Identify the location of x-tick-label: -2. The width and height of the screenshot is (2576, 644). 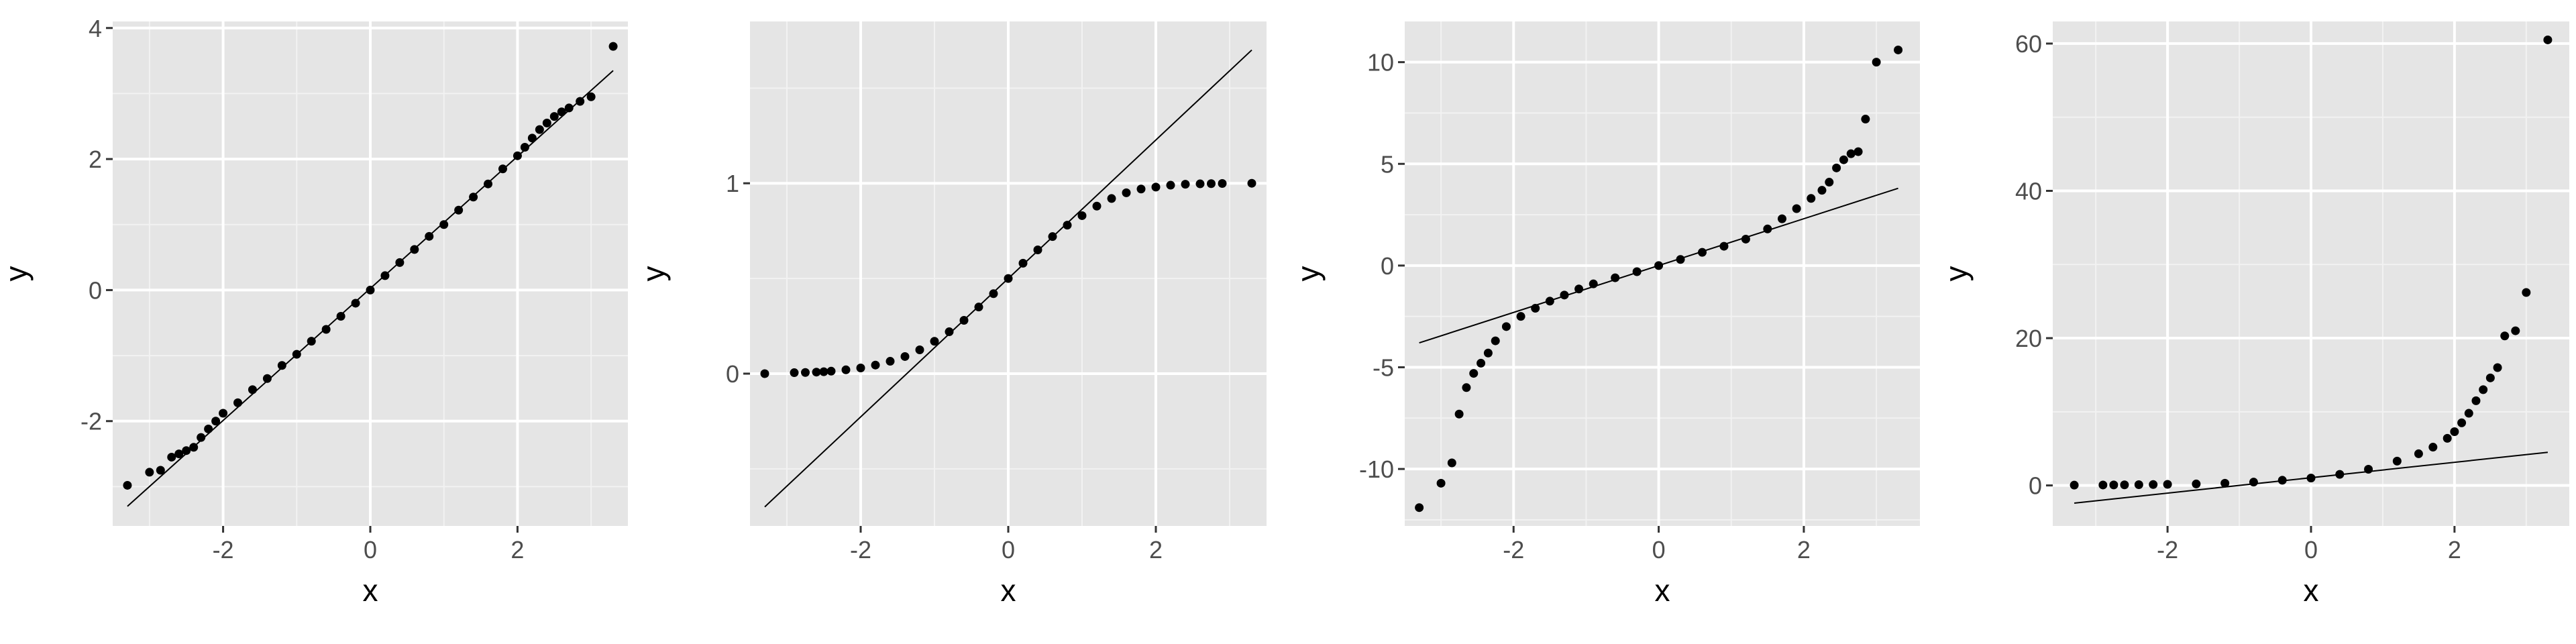
(223, 550).